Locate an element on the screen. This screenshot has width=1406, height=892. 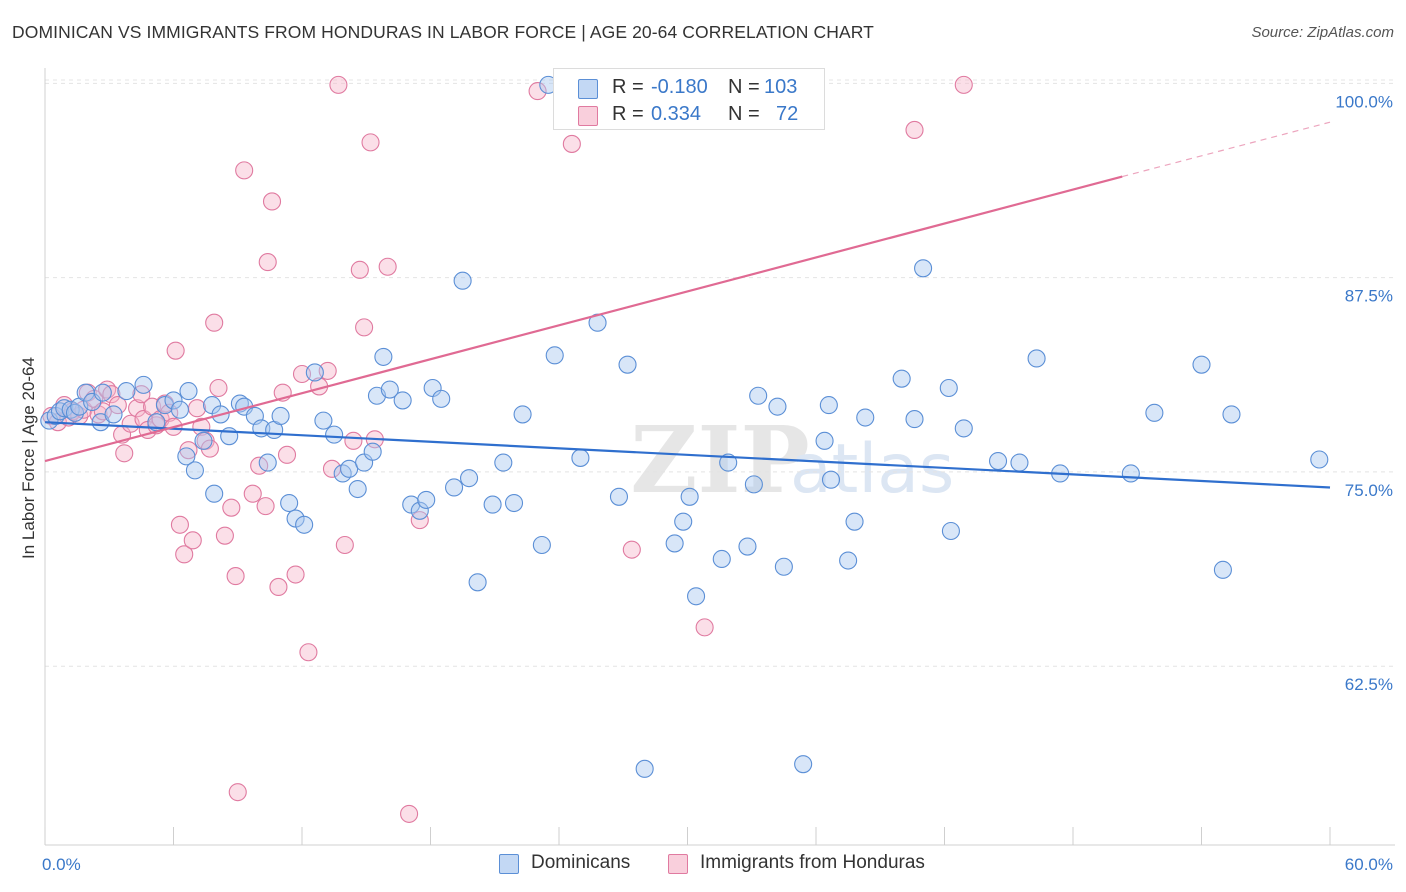
n-label: N = is located at coordinates (744, 114).